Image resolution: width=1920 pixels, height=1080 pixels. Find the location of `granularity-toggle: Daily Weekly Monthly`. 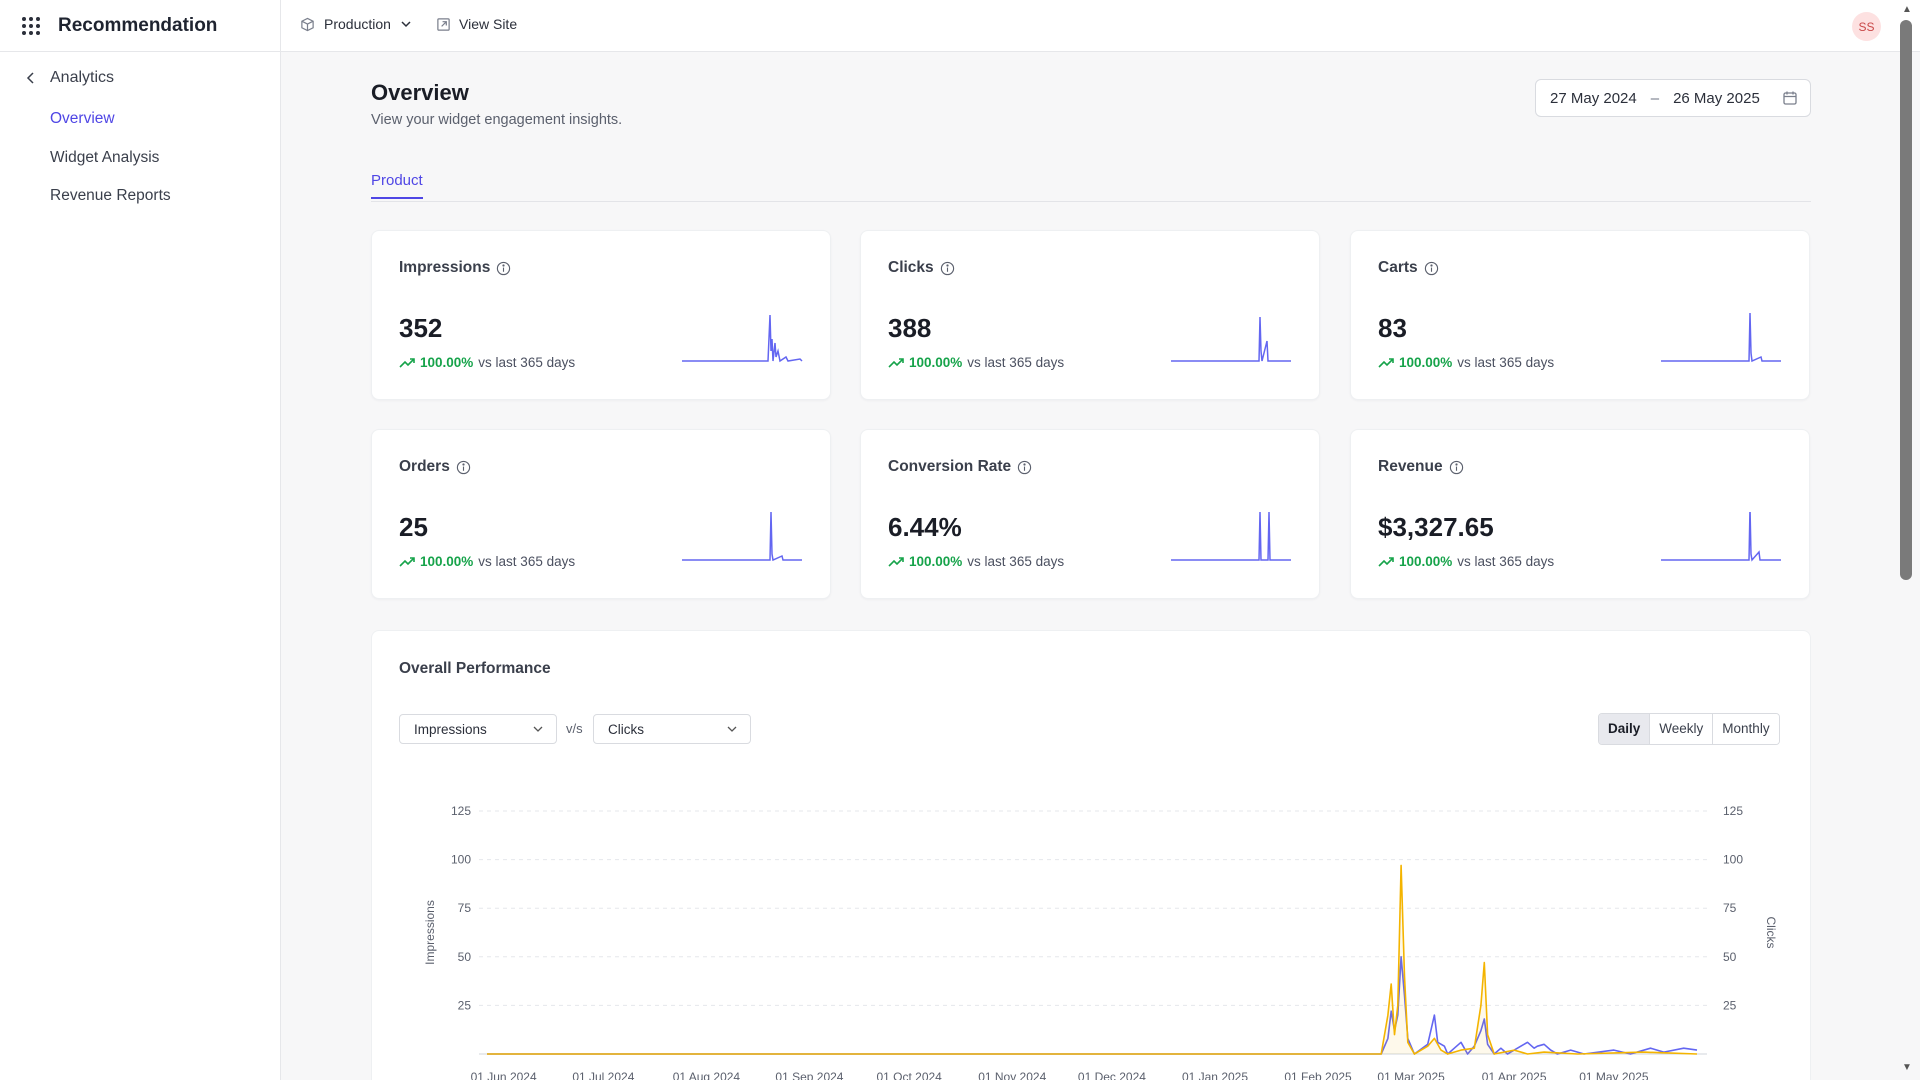

granularity-toggle: Daily Weekly Monthly is located at coordinates (1689, 729).